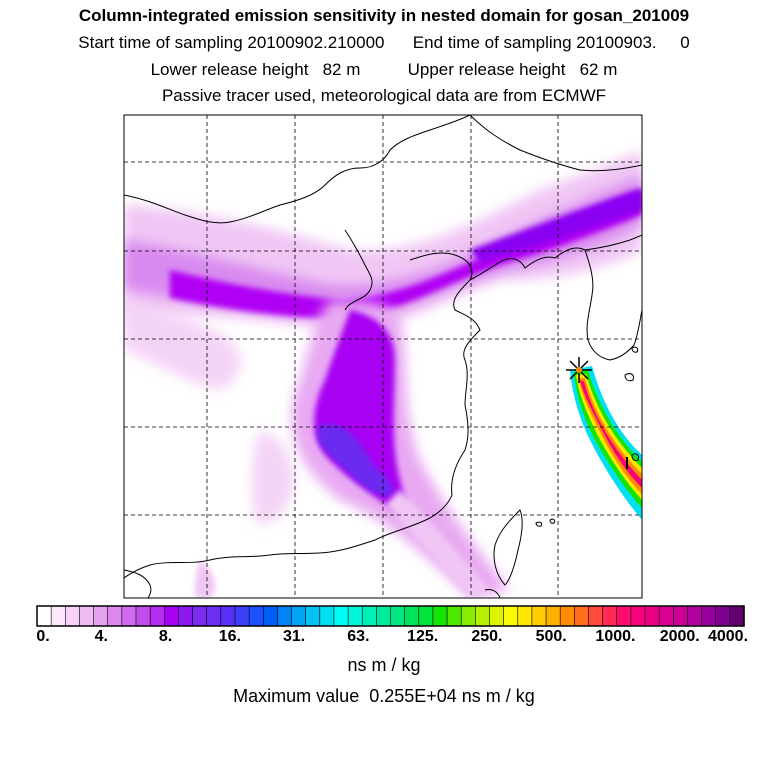  What do you see at coordinates (384, 696) in the screenshot?
I see `maximum-value-text: Maximum value 0.255E+04 ns m / kg` at bounding box center [384, 696].